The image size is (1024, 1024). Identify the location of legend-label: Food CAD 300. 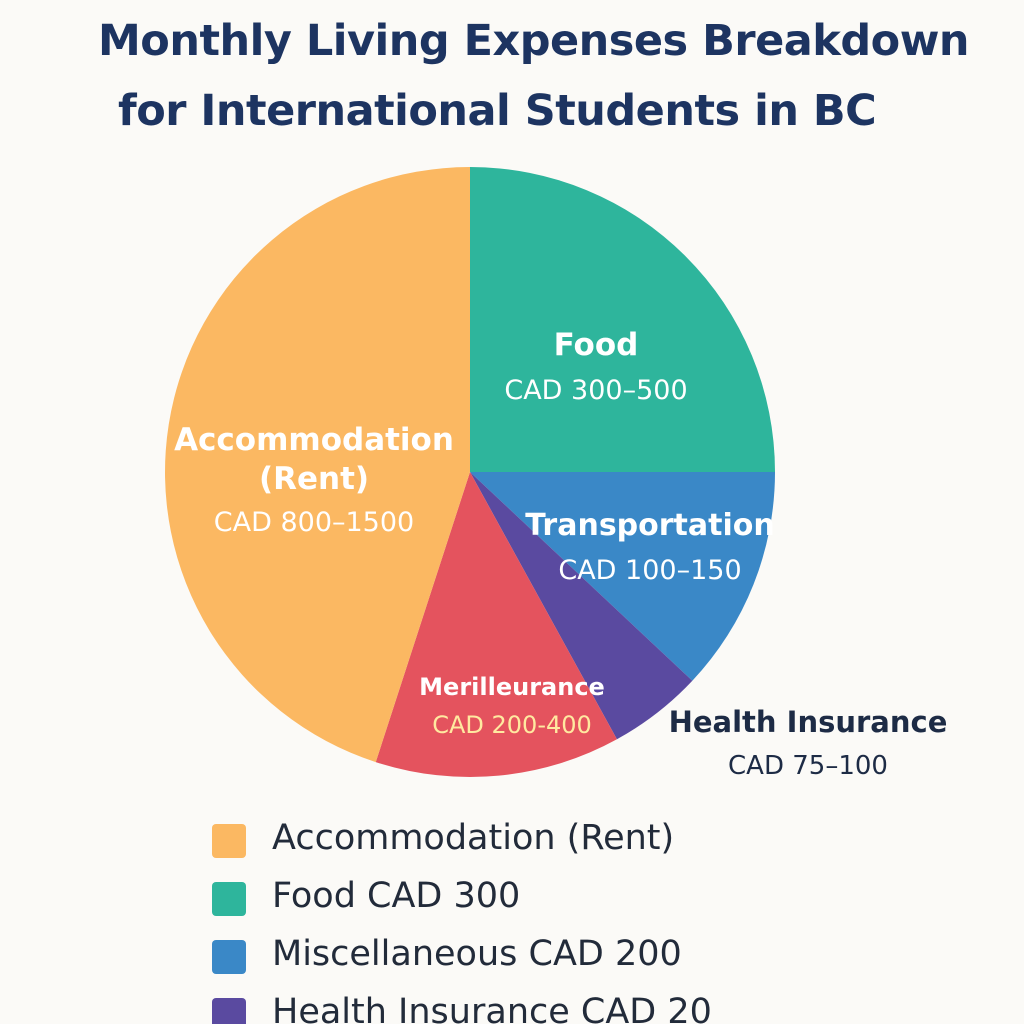
(396, 896).